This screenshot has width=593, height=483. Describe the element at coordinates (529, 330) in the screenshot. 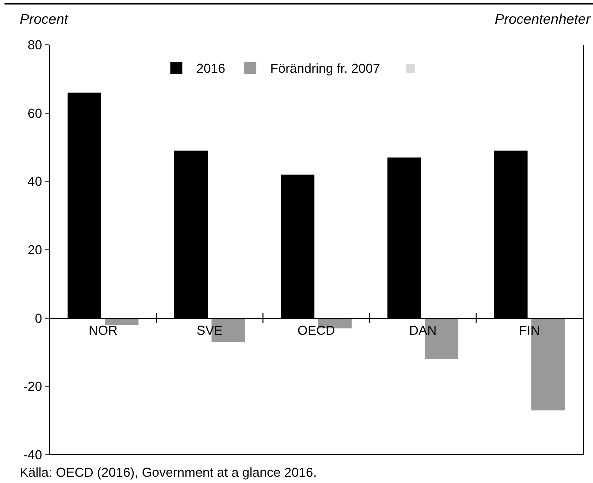

I see `x-tick-label: FIN` at that location.